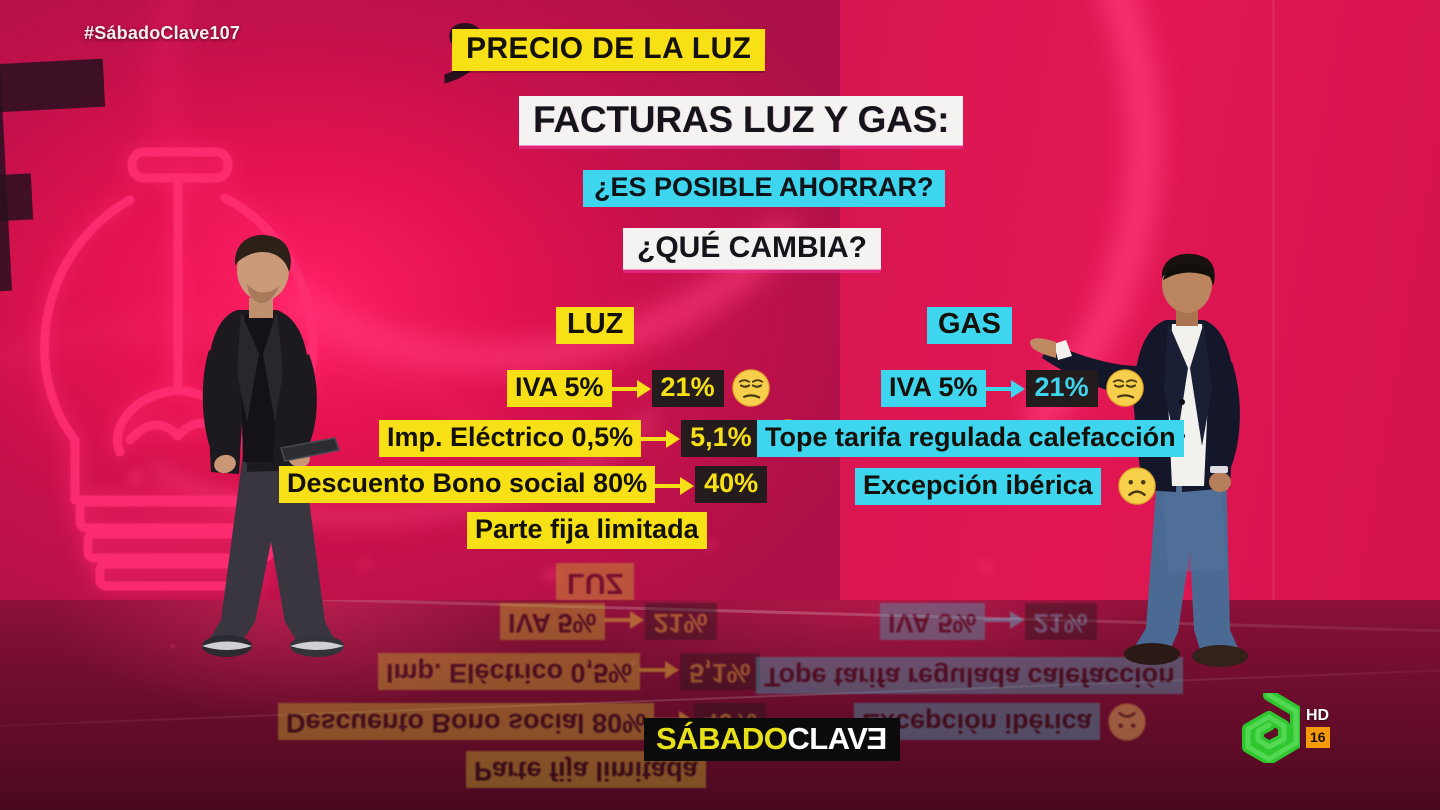  Describe the element at coordinates (722, 738) in the screenshot. I see `show-logo-part-a: SÁBADO` at that location.